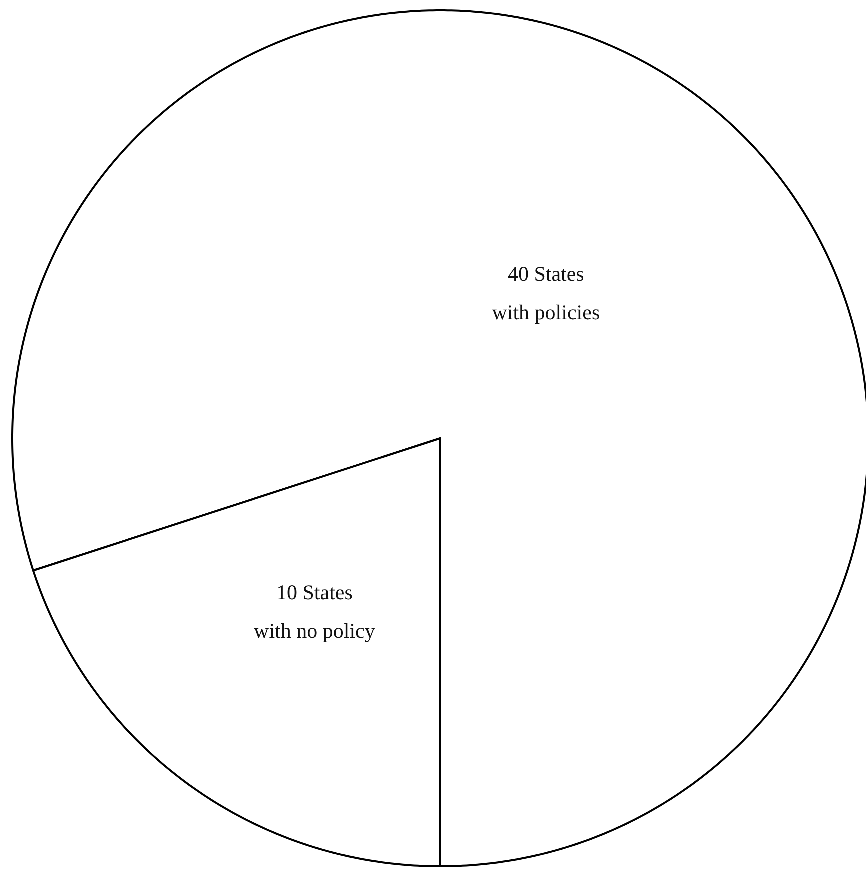 This screenshot has height=875, width=866. What do you see at coordinates (315, 611) in the screenshot?
I see `slice-label: 10 States with no policy` at bounding box center [315, 611].